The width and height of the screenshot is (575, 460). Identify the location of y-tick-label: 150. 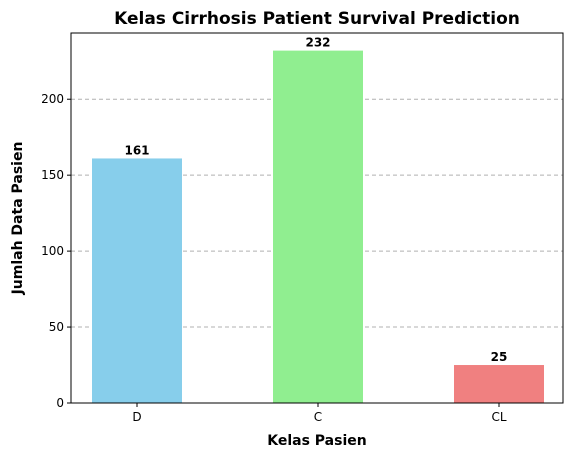
(52, 175).